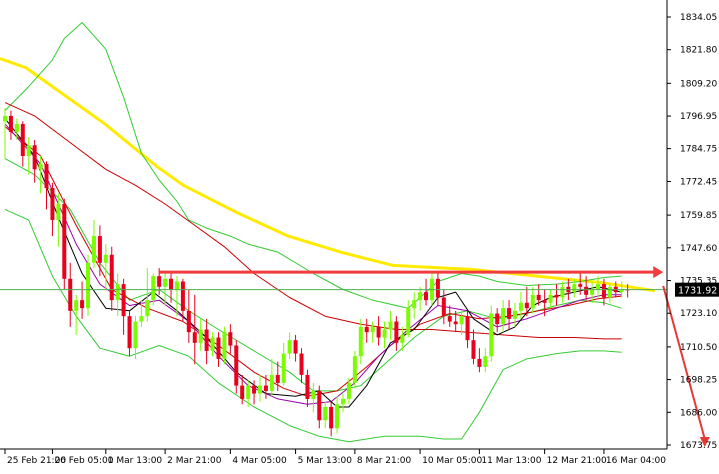  I want to click on x-tick-label: 4 Mar 05:00, so click(259, 461).